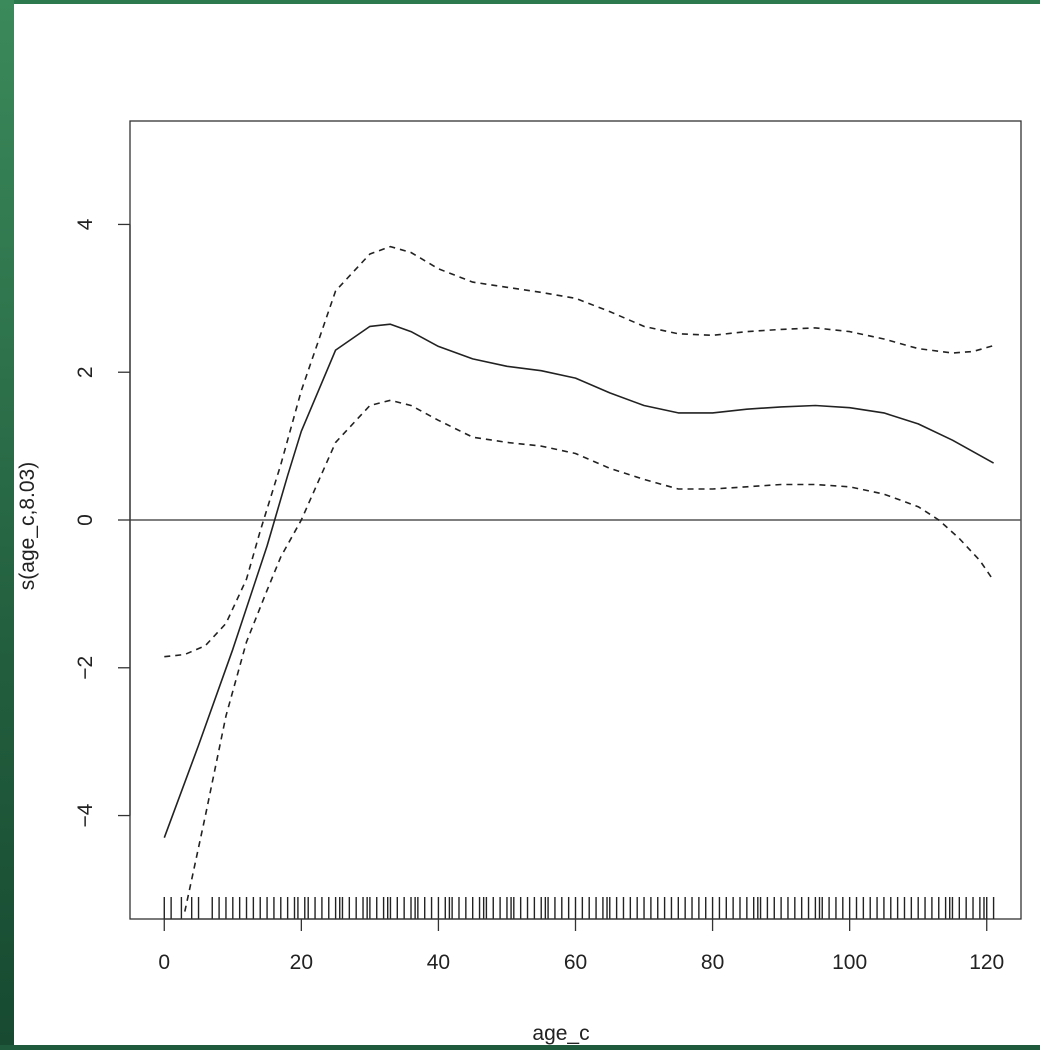  Describe the element at coordinates (579, 908) in the screenshot. I see `rug-marks` at that location.